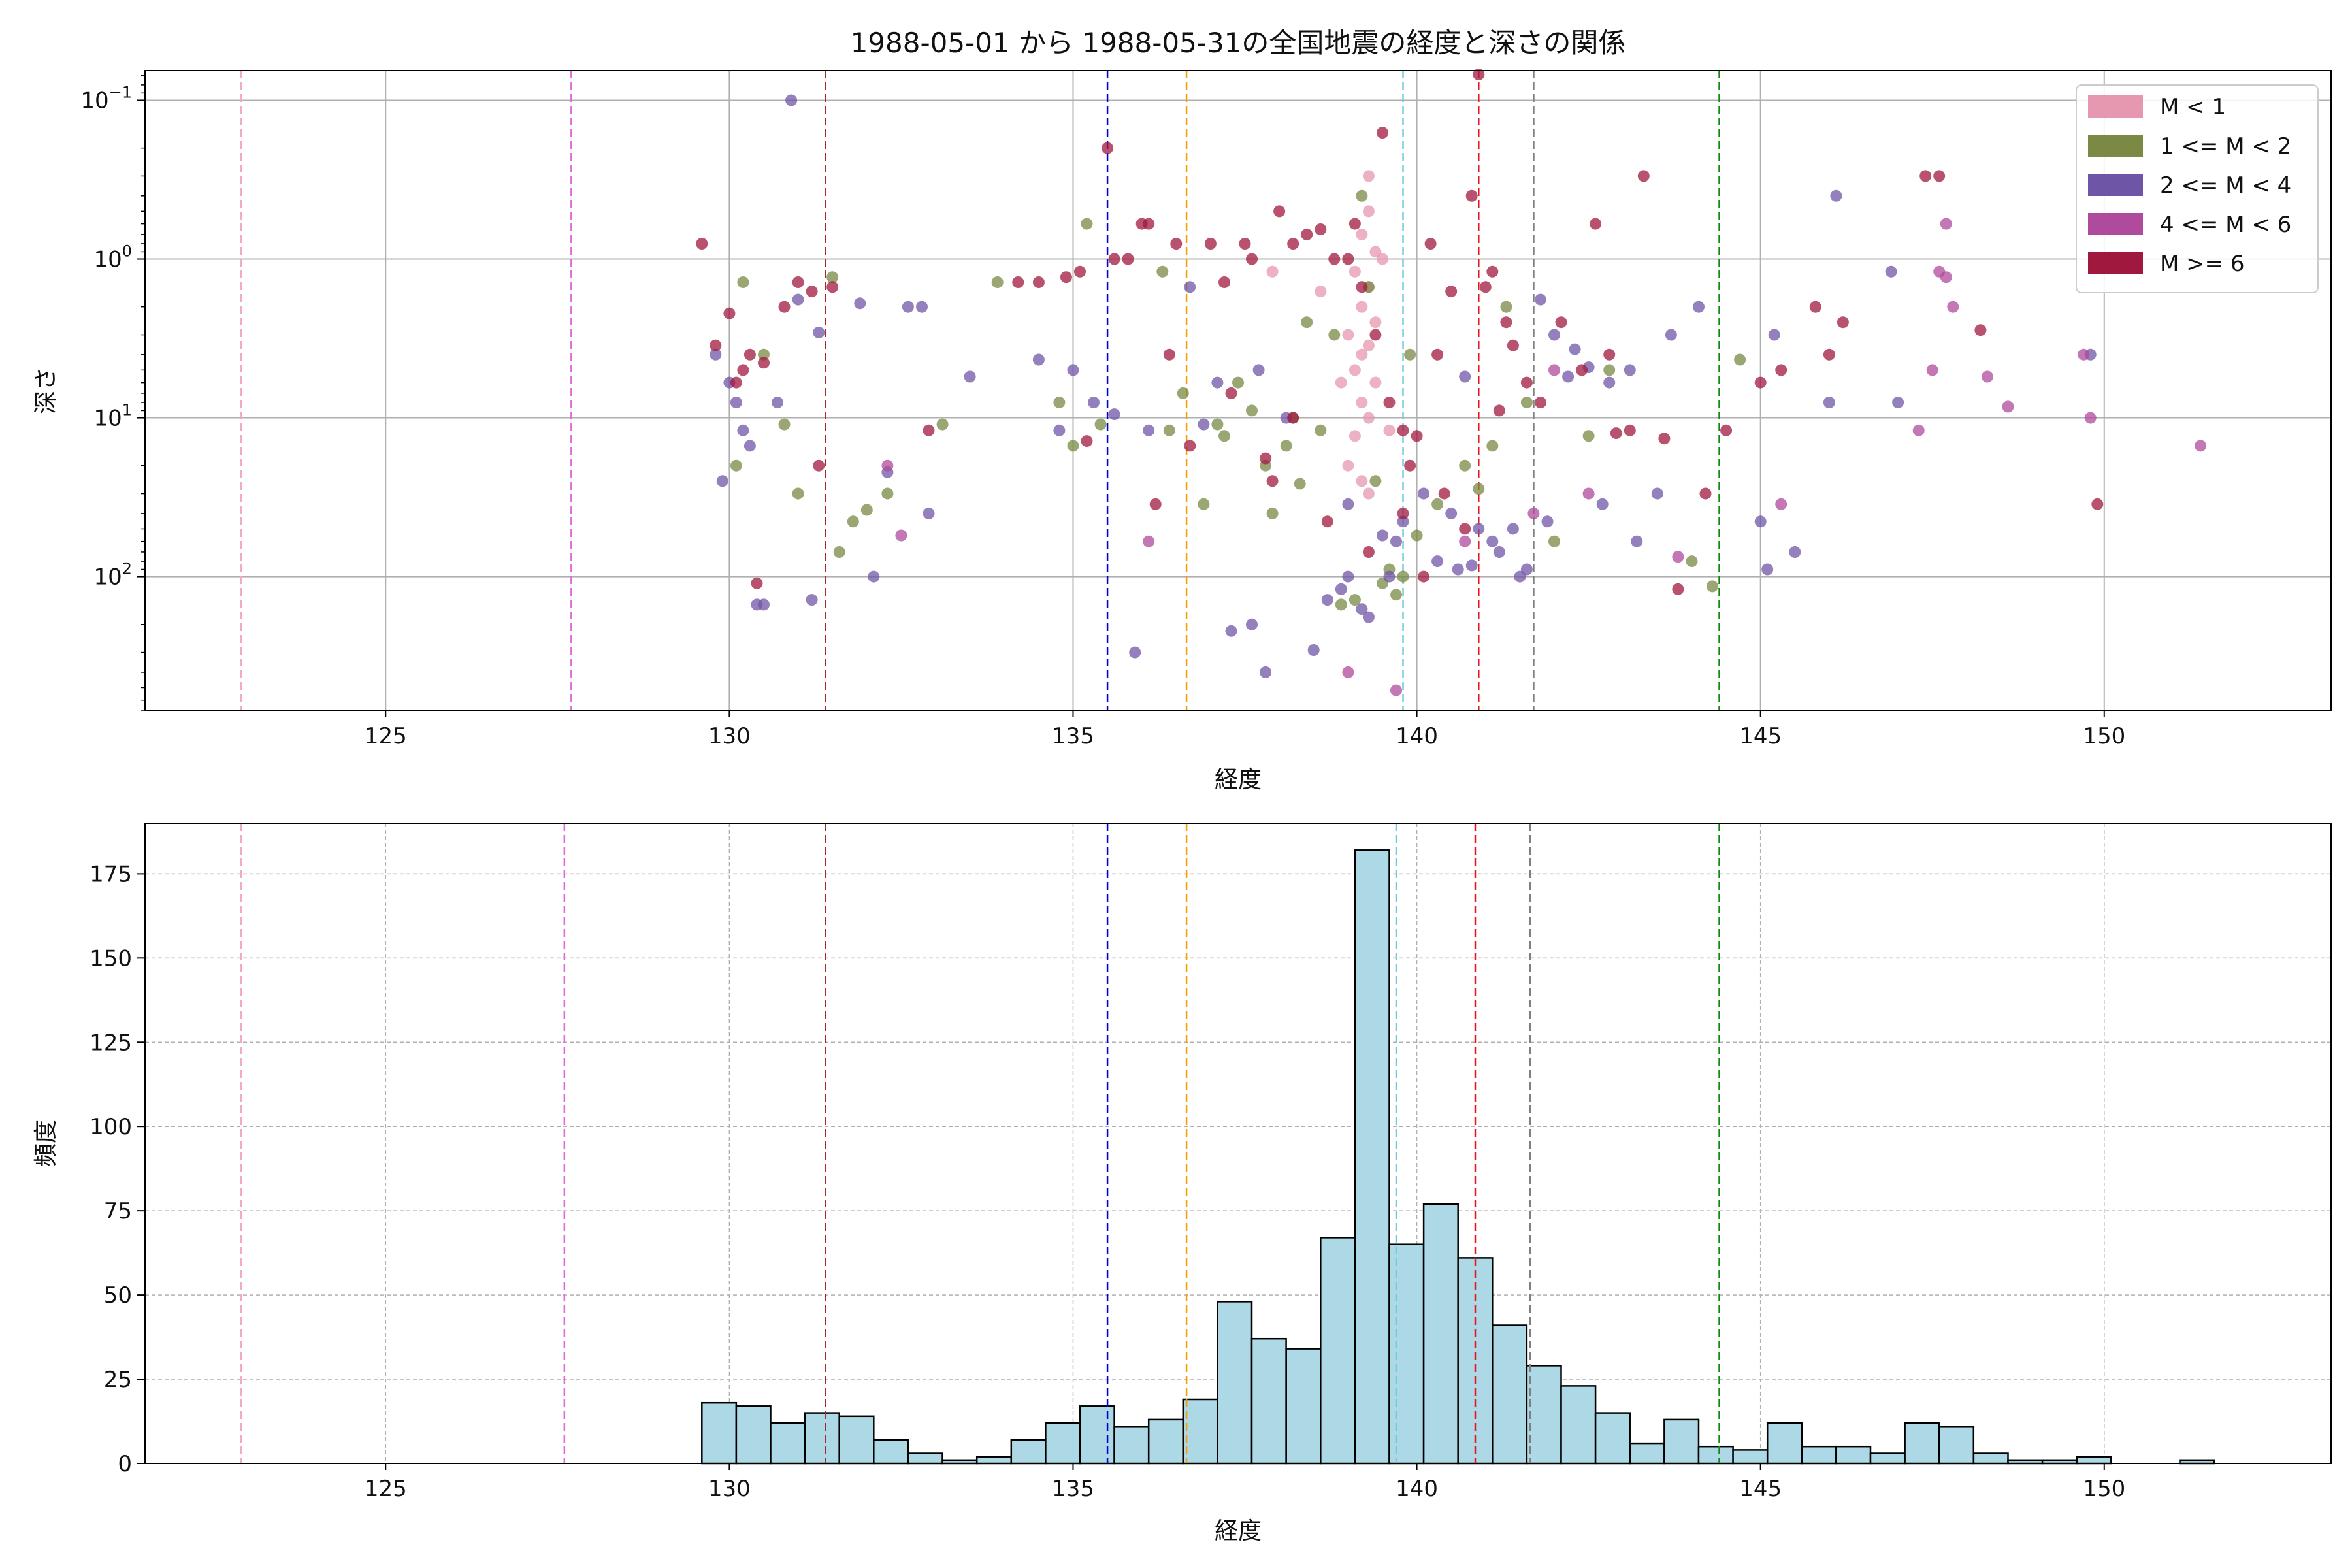  I want to click on scatter-x-tick-label: 145, so click(1760, 736).